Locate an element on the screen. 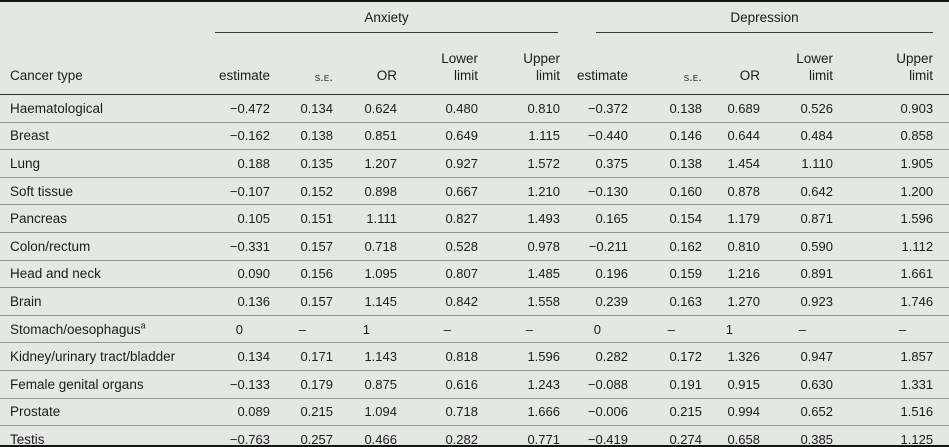 The image size is (949, 447). column-header-depression-or: OR is located at coordinates (731, 64).